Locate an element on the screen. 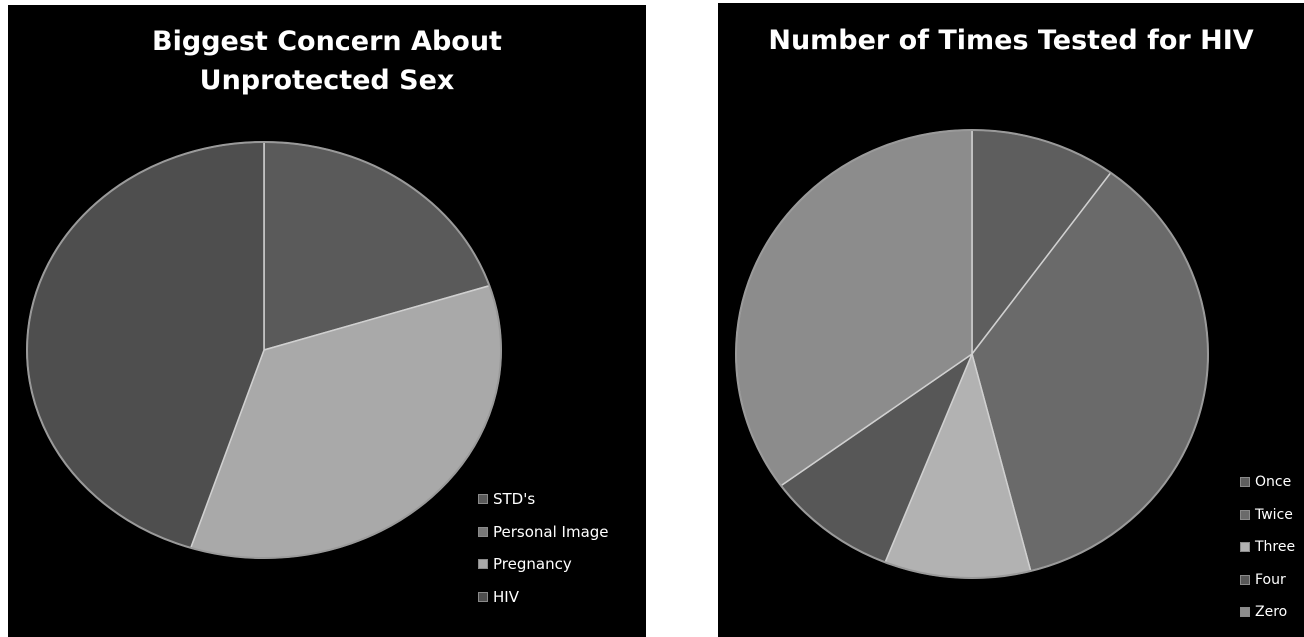 This screenshot has height=637, width=1304. legend-label: Three is located at coordinates (1275, 547).